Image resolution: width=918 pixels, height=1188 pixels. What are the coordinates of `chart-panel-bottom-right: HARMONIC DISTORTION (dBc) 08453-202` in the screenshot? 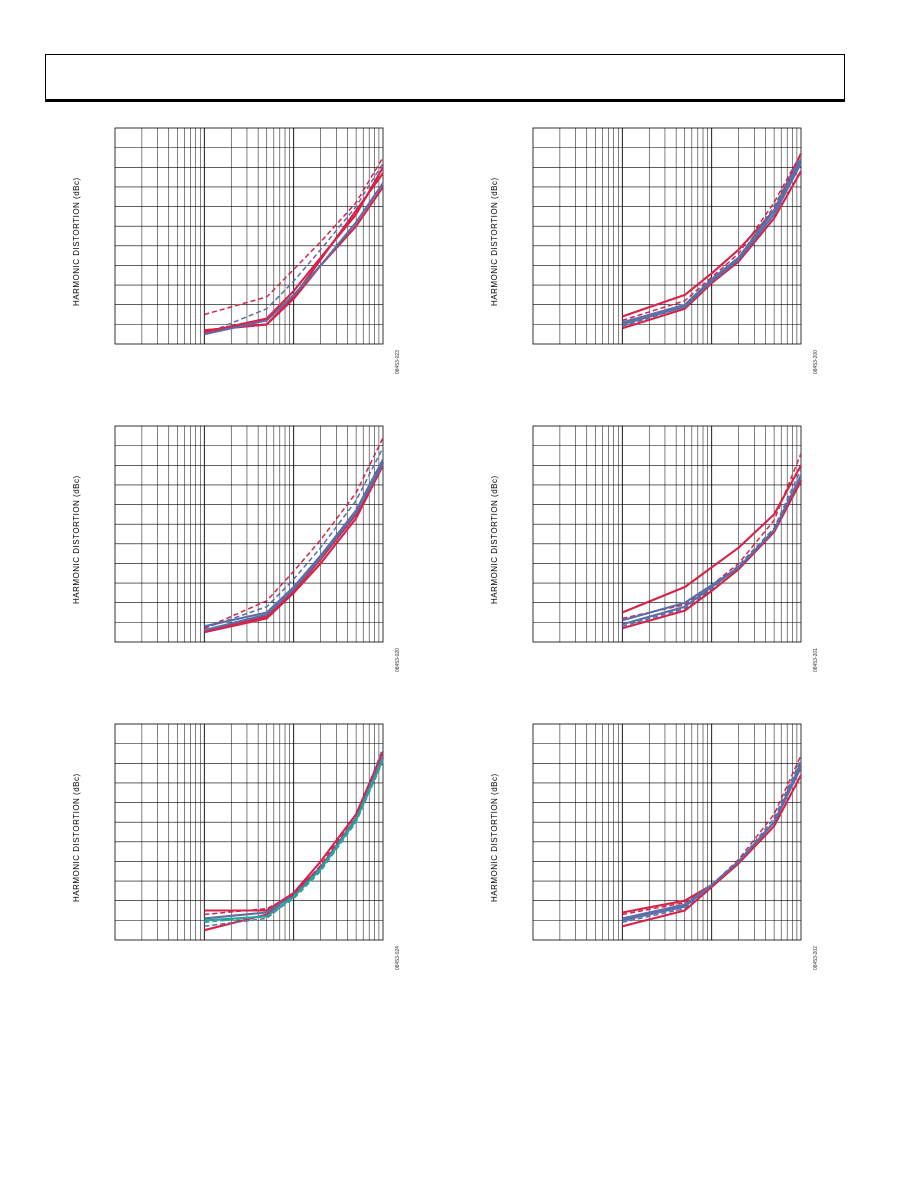 It's located at (653, 851).